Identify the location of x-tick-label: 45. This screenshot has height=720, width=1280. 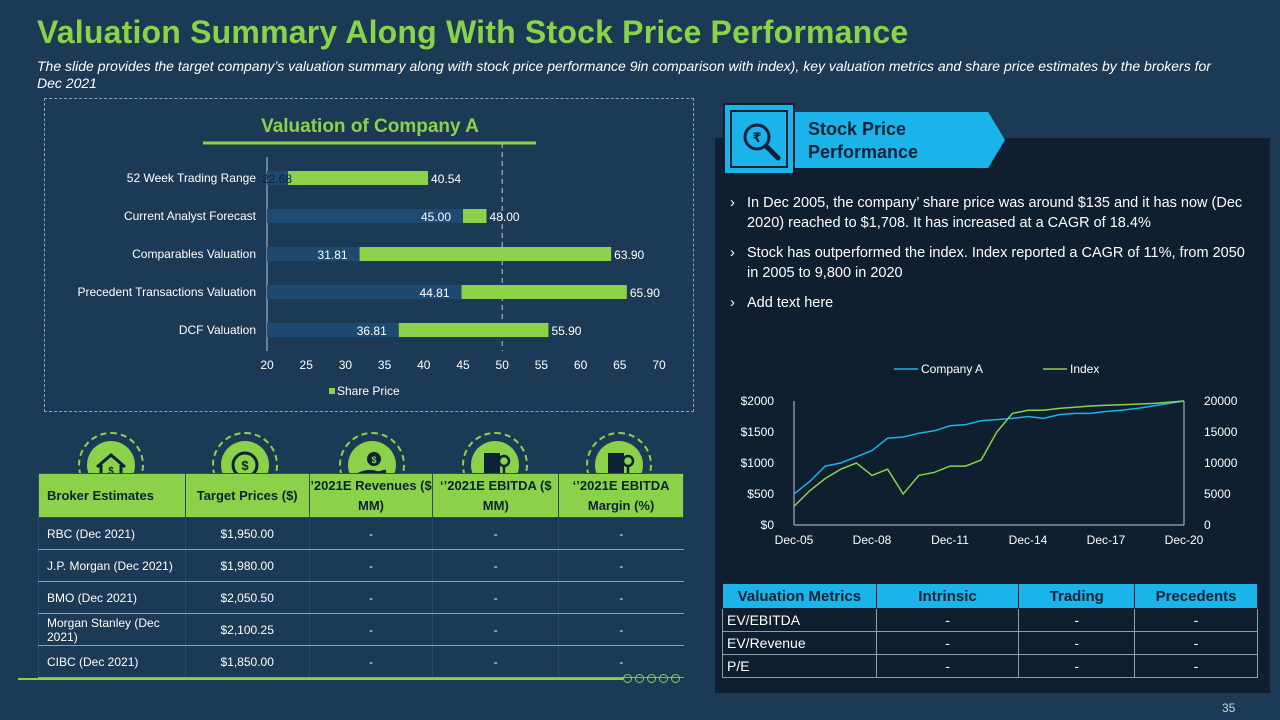
(463, 365).